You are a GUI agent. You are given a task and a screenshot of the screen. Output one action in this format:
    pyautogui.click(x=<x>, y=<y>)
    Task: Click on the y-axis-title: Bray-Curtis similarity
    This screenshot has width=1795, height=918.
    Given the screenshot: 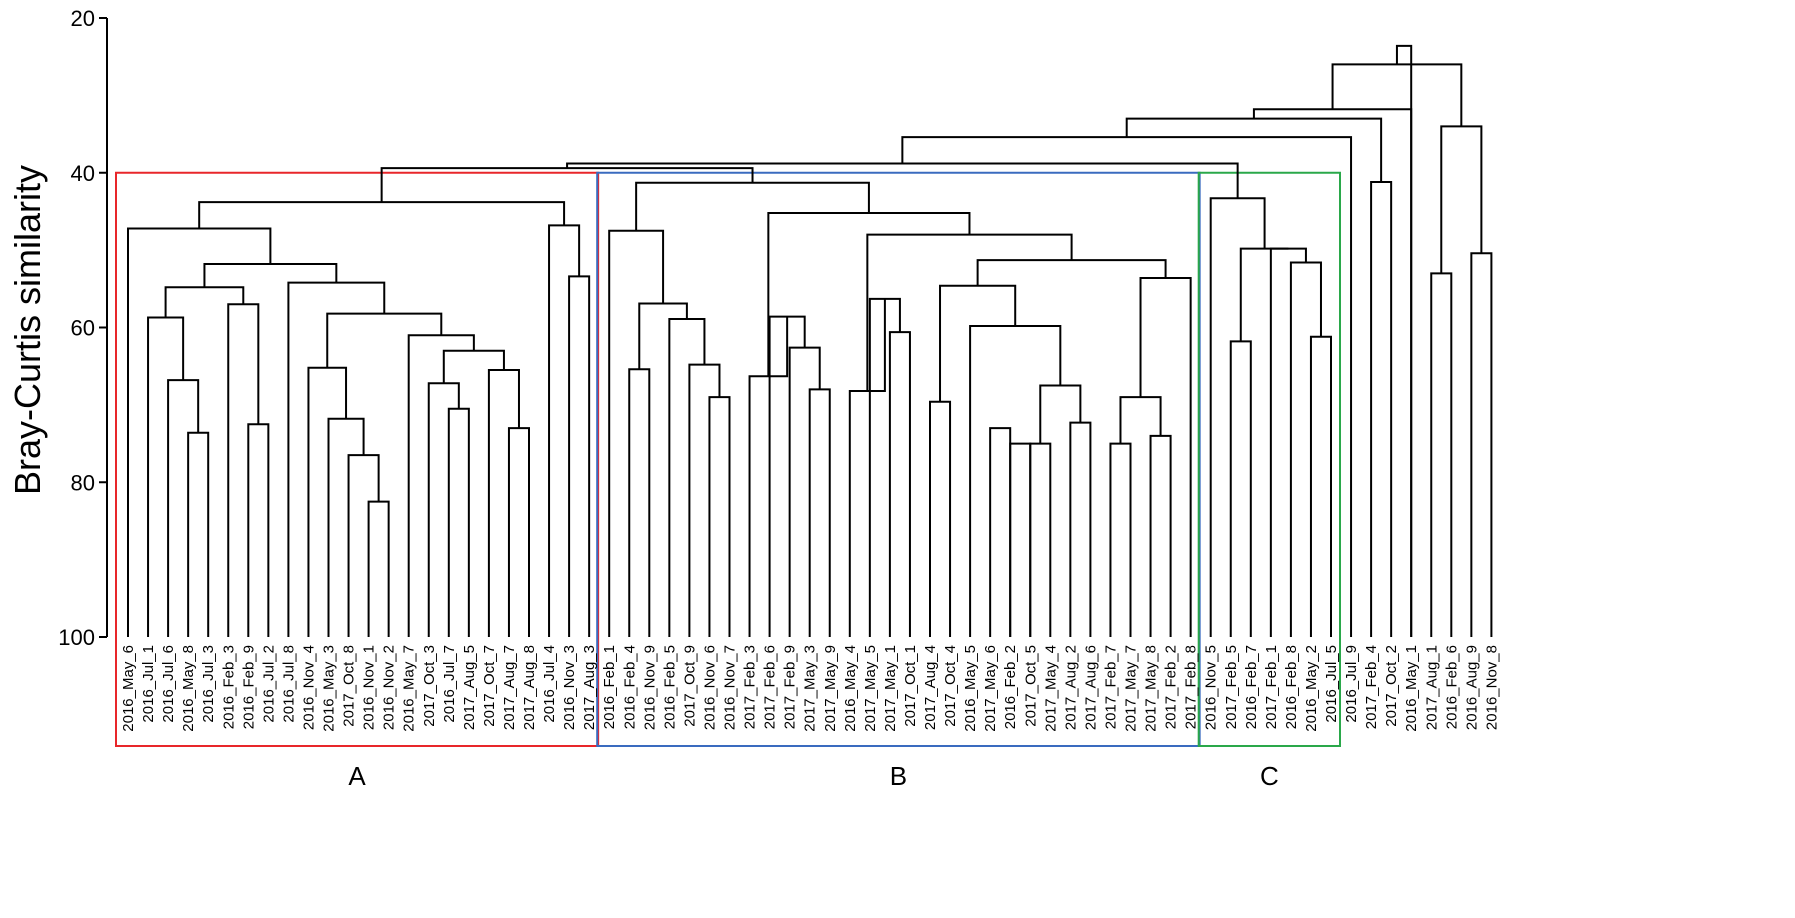 What is the action you would take?
    pyautogui.click(x=27, y=330)
    